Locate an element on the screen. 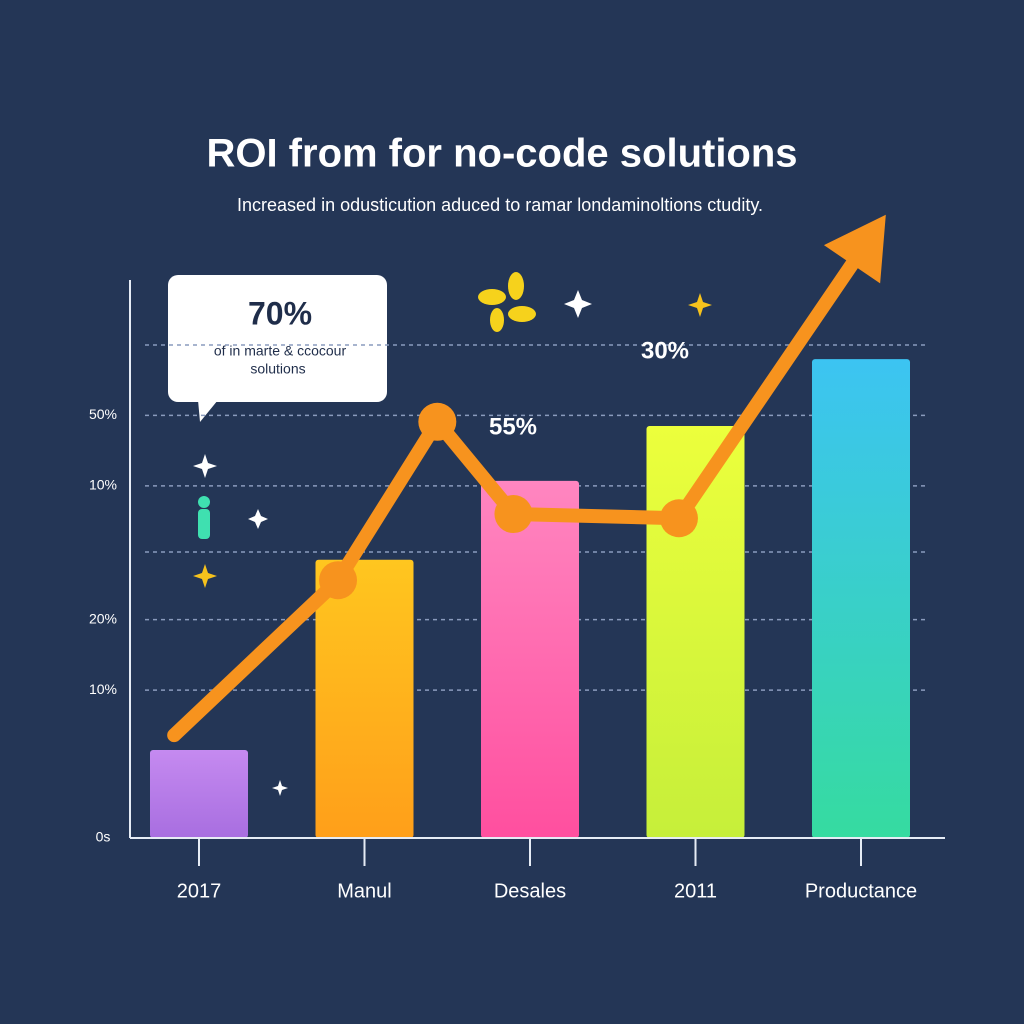 Image resolution: width=1024 pixels, height=1024 pixels. x-tick-label: 2017 is located at coordinates (199, 891).